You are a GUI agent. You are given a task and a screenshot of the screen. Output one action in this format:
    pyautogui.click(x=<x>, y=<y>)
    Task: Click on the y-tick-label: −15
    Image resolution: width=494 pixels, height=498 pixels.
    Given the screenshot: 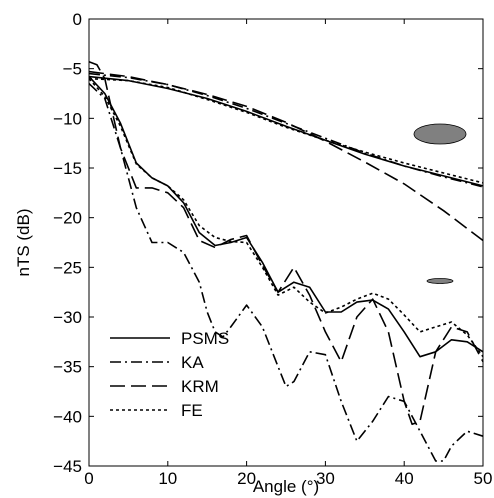 What is the action you would take?
    pyautogui.click(x=67, y=168)
    